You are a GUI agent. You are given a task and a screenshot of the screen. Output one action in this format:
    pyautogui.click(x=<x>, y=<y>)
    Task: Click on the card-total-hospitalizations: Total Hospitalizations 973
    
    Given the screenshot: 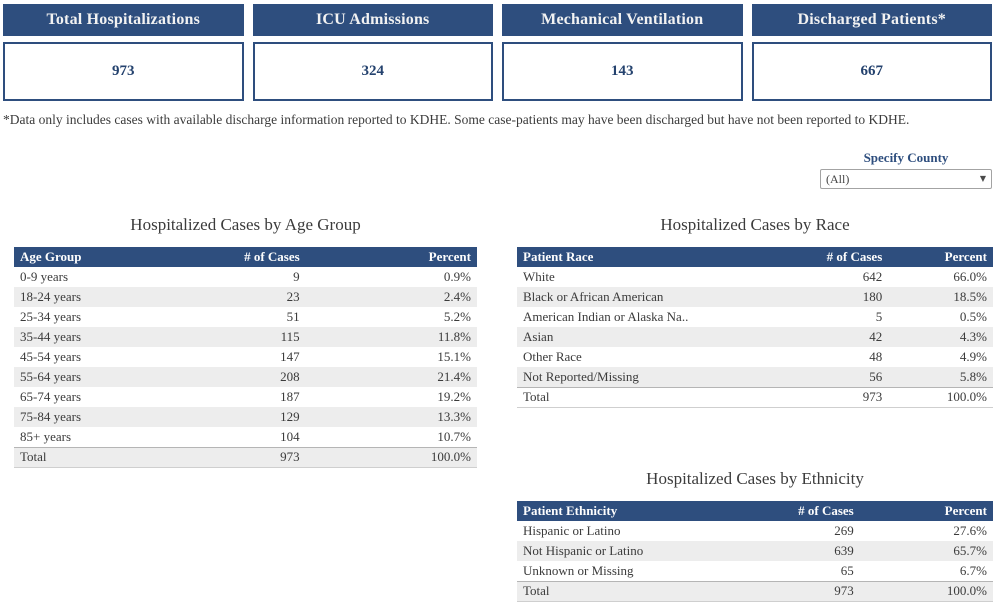 What is the action you would take?
    pyautogui.click(x=123, y=52)
    